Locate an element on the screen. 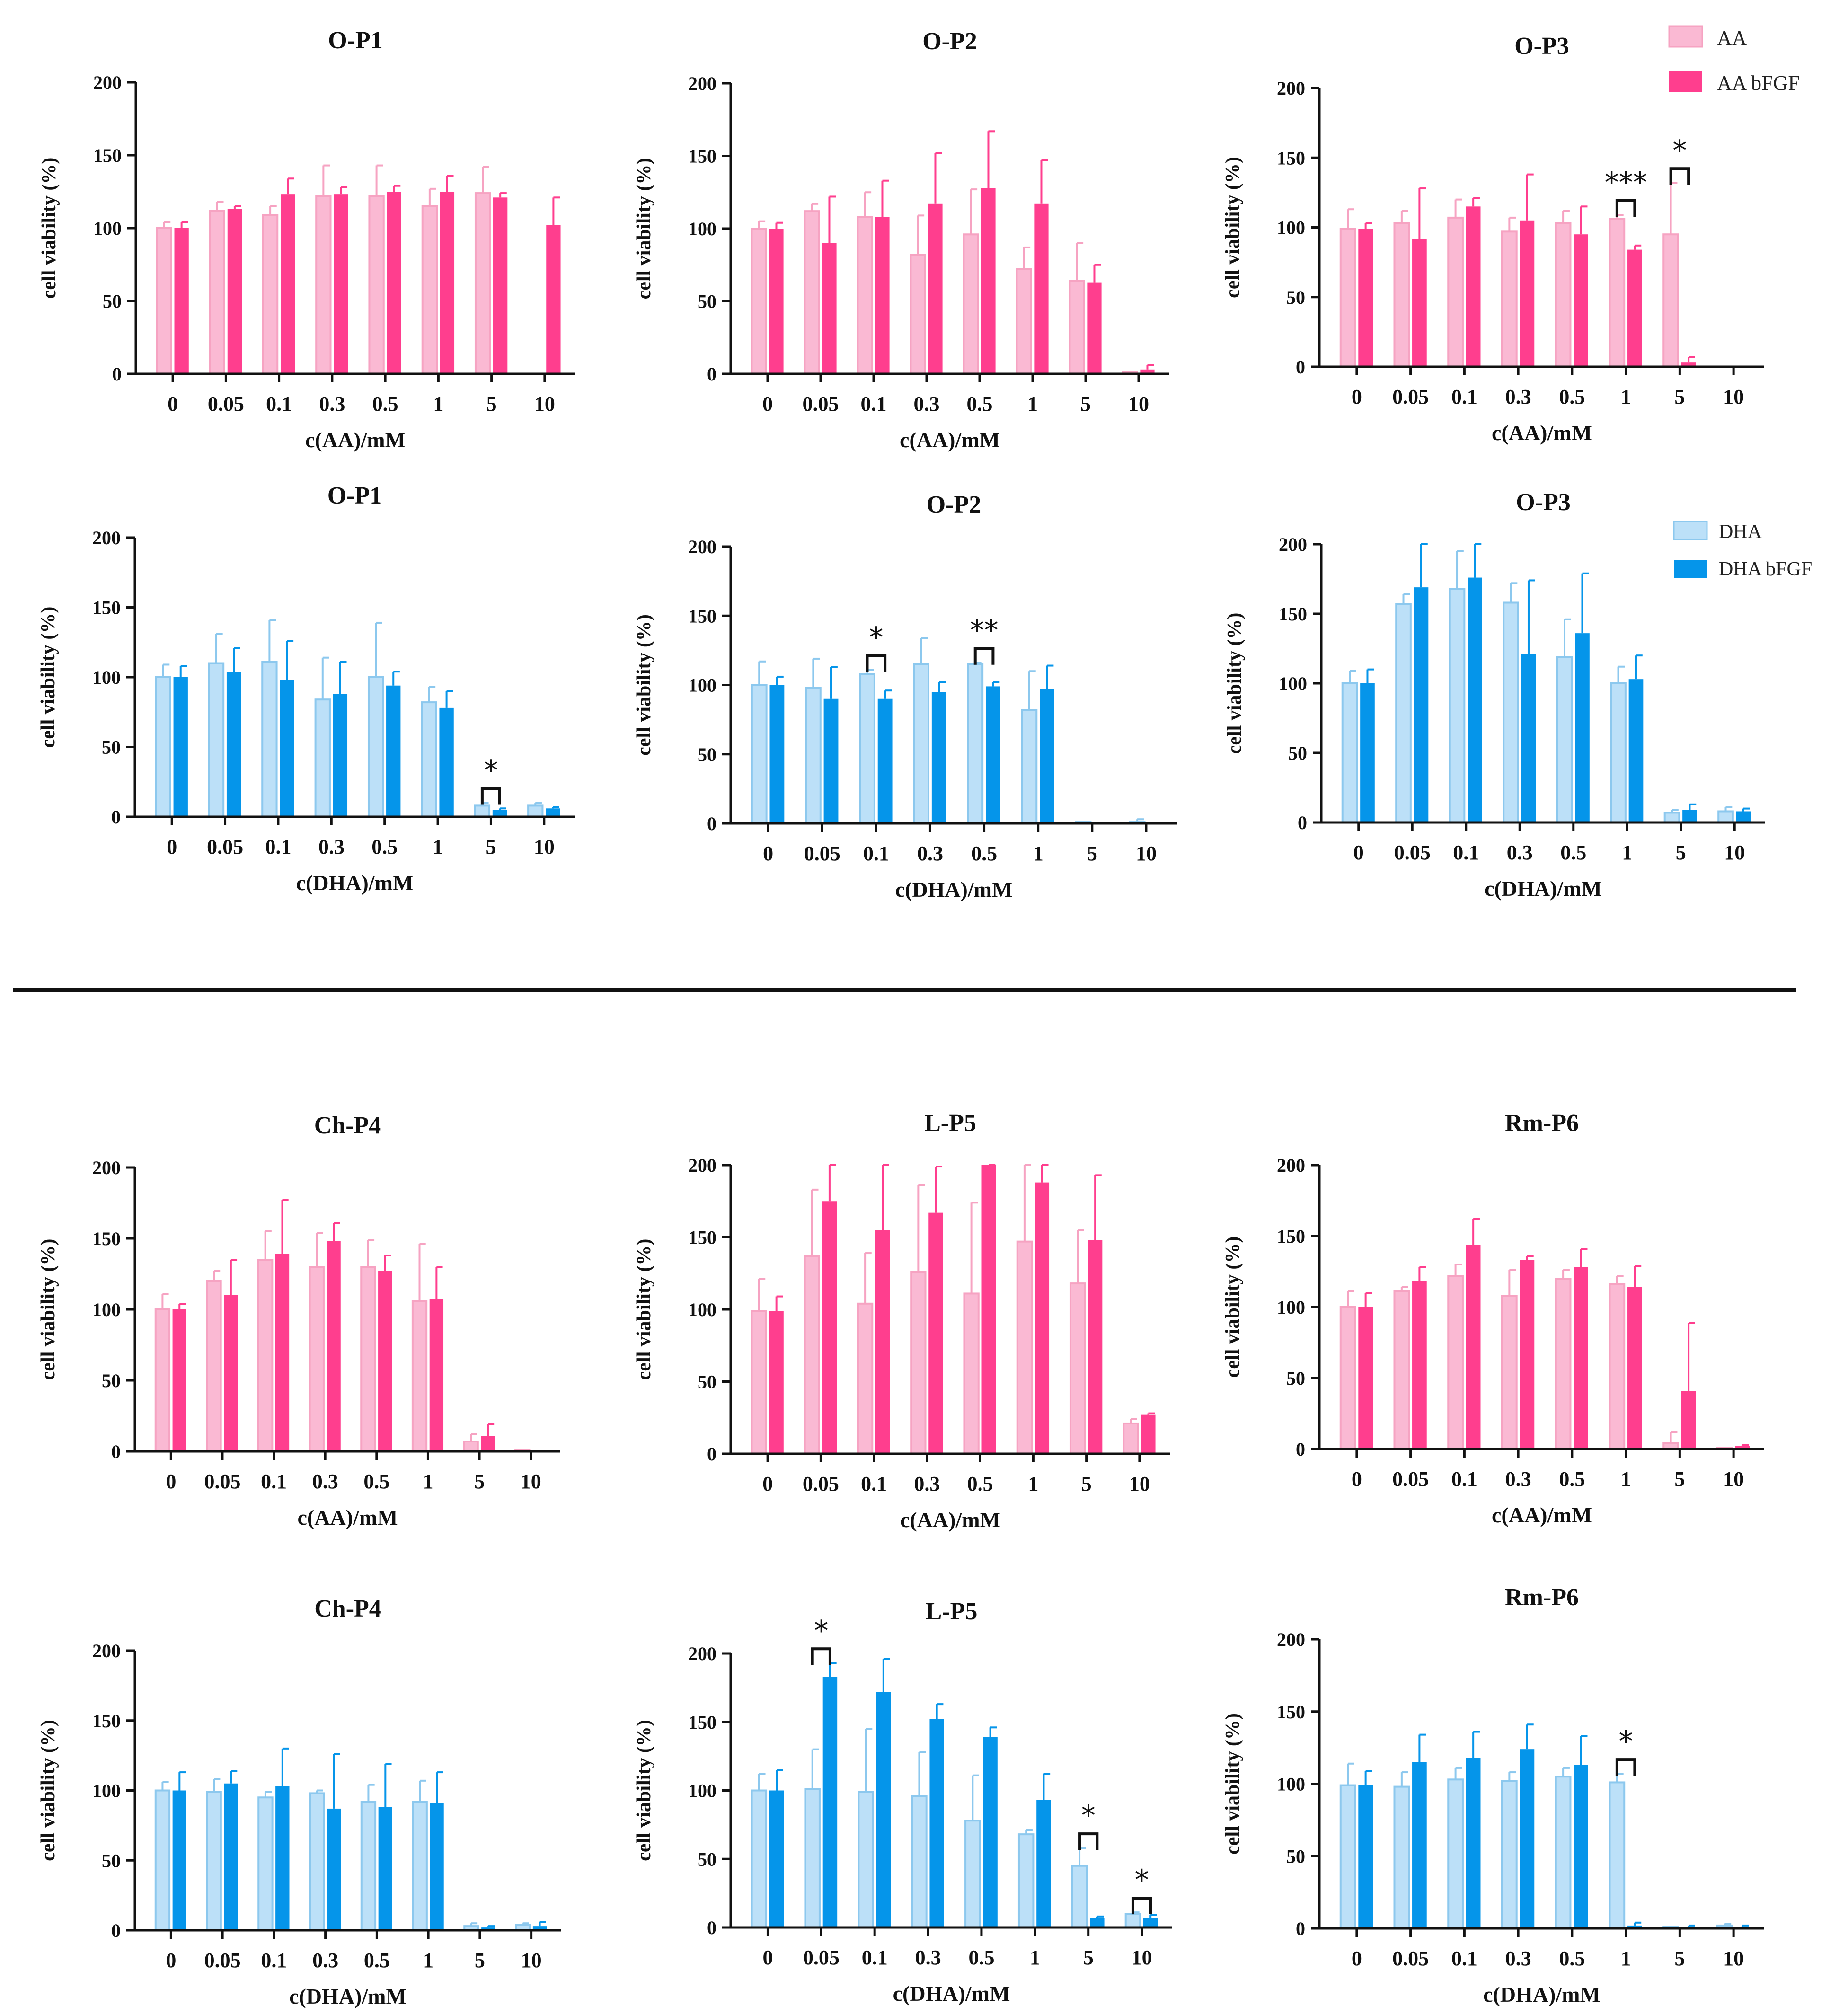  legend-dha-swatch-light is located at coordinates (1690, 530).